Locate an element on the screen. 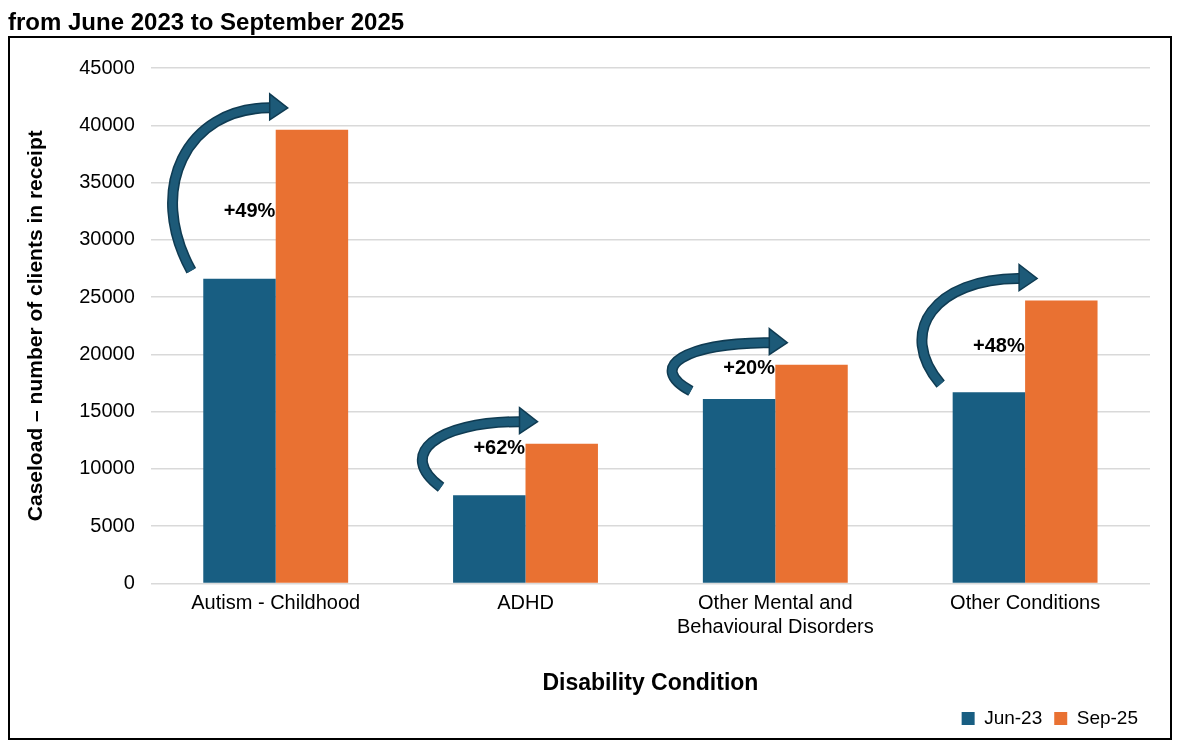 This screenshot has width=1181, height=756. annotation: +20% is located at coordinates (749, 366).